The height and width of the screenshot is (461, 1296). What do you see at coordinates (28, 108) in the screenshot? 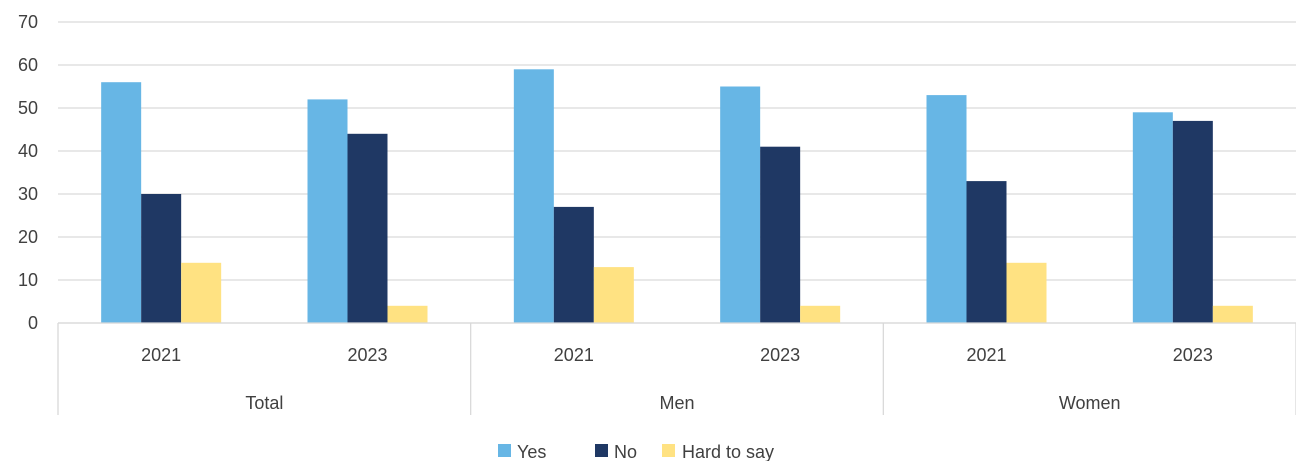
I see `y-tick-label: 50` at bounding box center [28, 108].